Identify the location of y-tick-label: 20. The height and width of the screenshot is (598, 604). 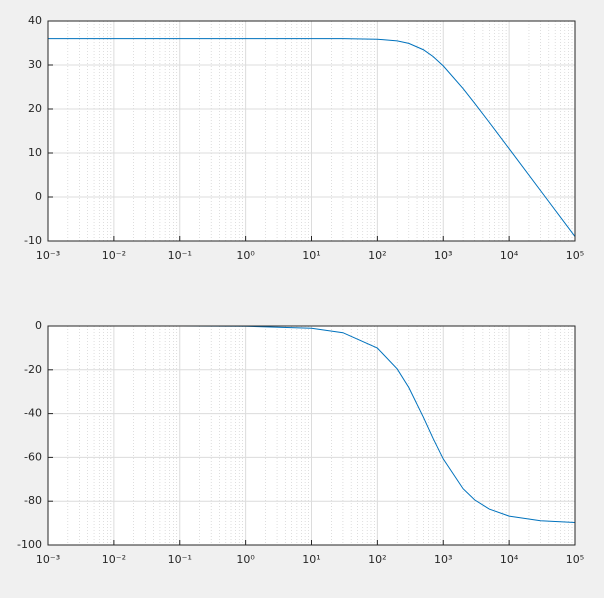
(35, 108).